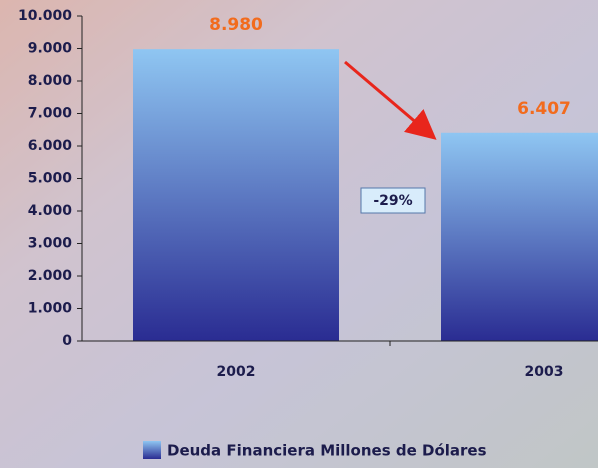  I want to click on y-tick-label: 10.000, so click(45, 16).